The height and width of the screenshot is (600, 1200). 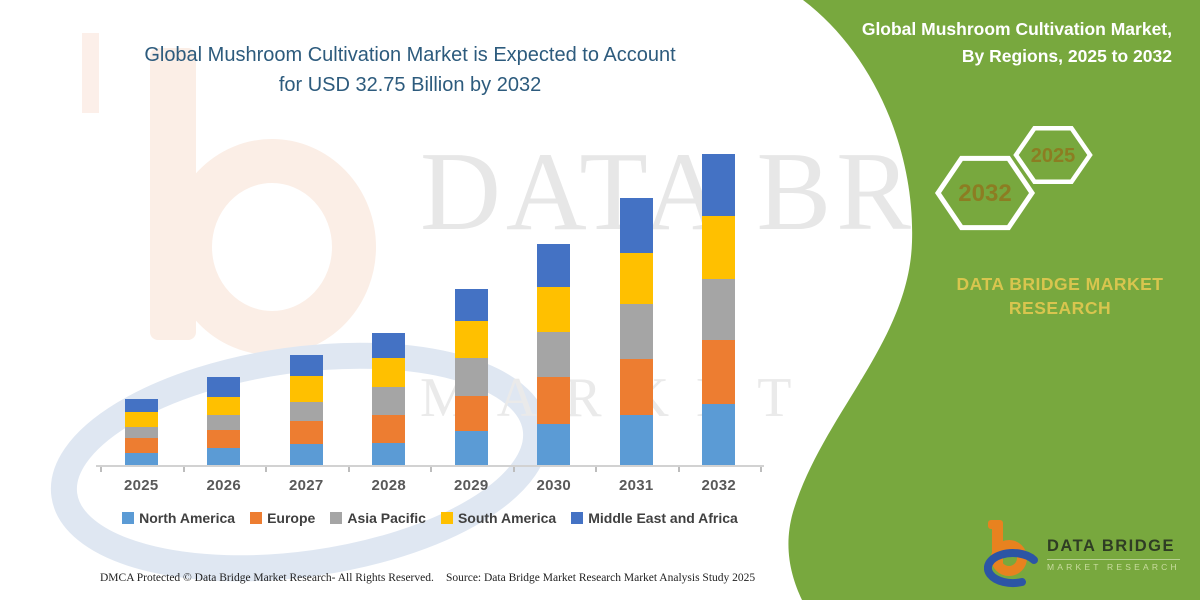 What do you see at coordinates (554, 445) in the screenshot?
I see `segment-north-america-2030` at bounding box center [554, 445].